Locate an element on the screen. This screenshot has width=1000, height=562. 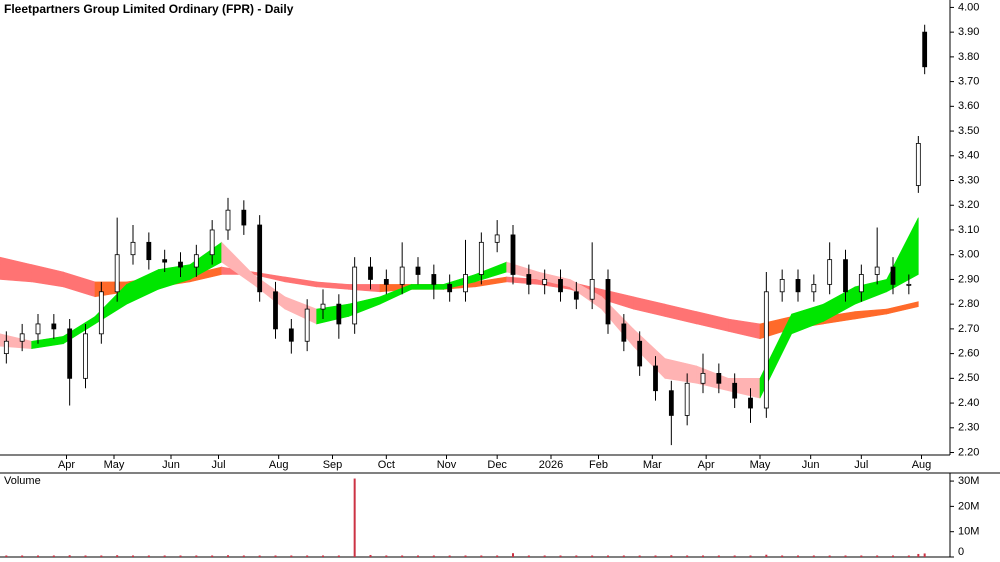
x-tick-label: Apr is located at coordinates (706, 465).